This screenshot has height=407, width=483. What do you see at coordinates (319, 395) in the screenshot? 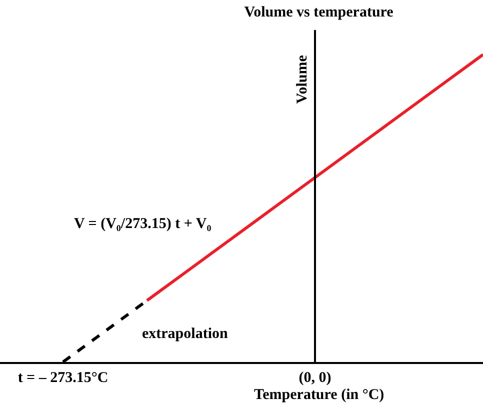
I see `x-axis-title: Temperature (in °C)` at bounding box center [319, 395].